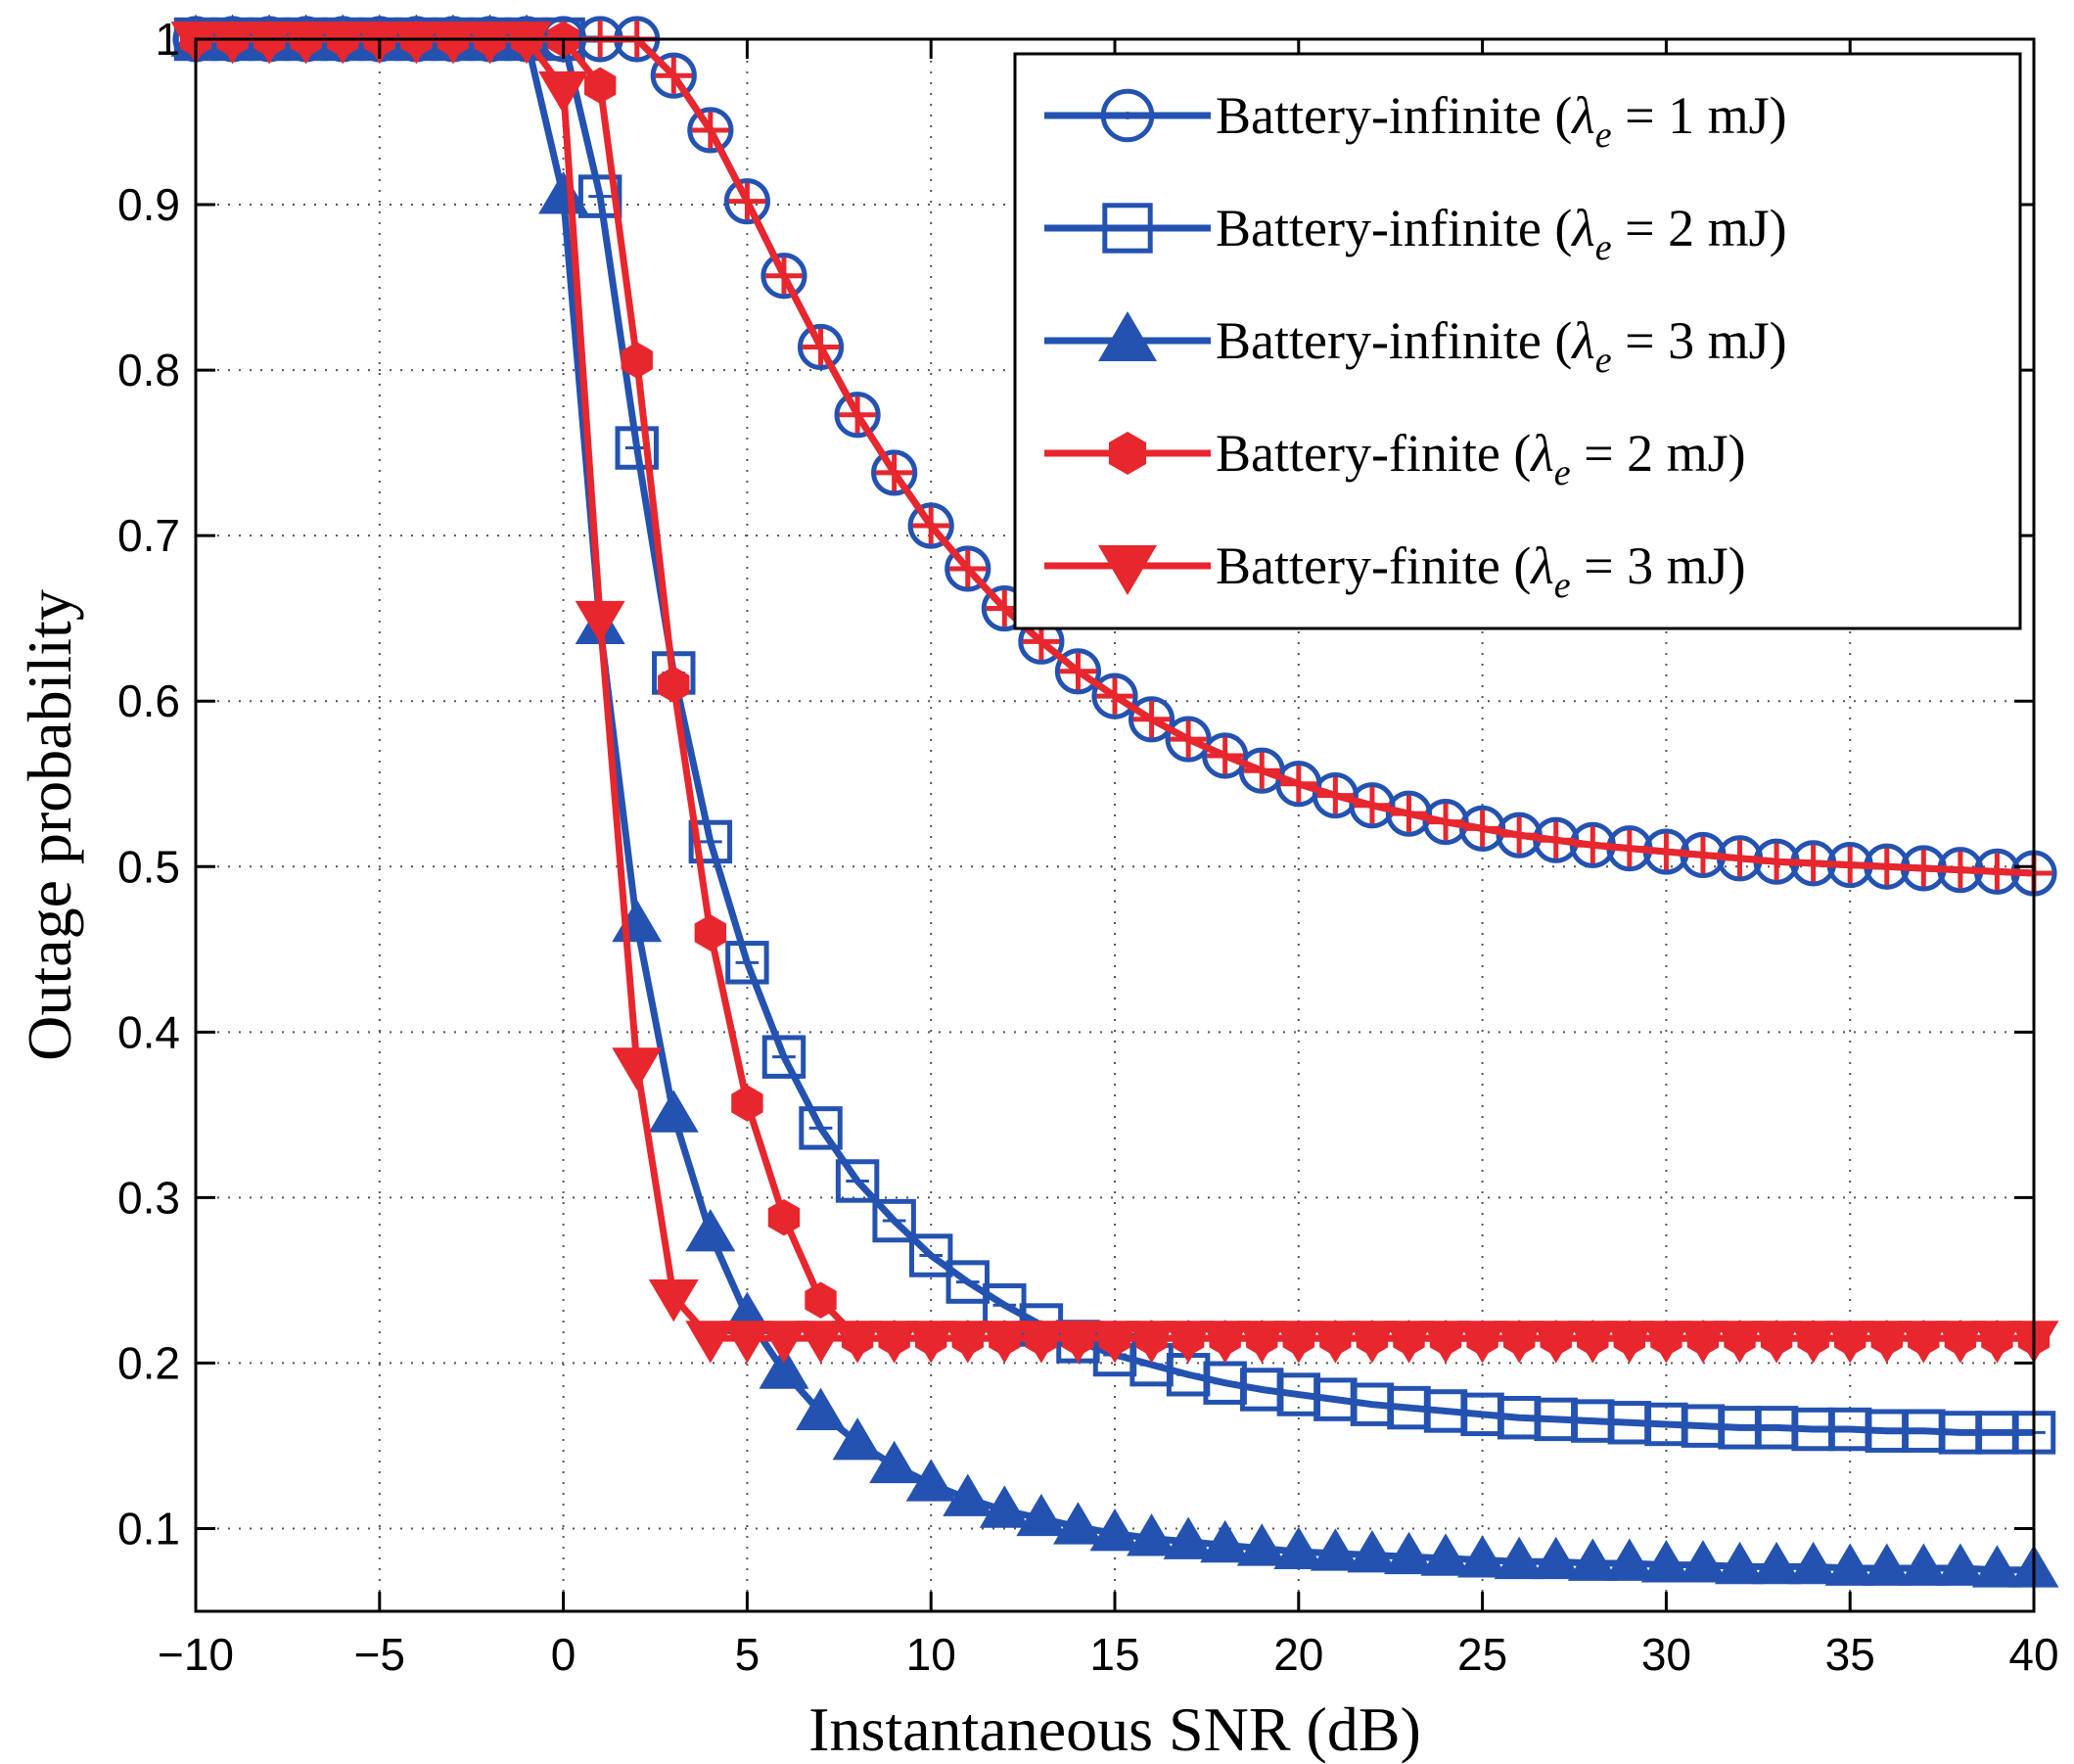  What do you see at coordinates (1501, 233) in the screenshot?
I see `legend-label: Battery-infinite (λe = 2 mJ)` at bounding box center [1501, 233].